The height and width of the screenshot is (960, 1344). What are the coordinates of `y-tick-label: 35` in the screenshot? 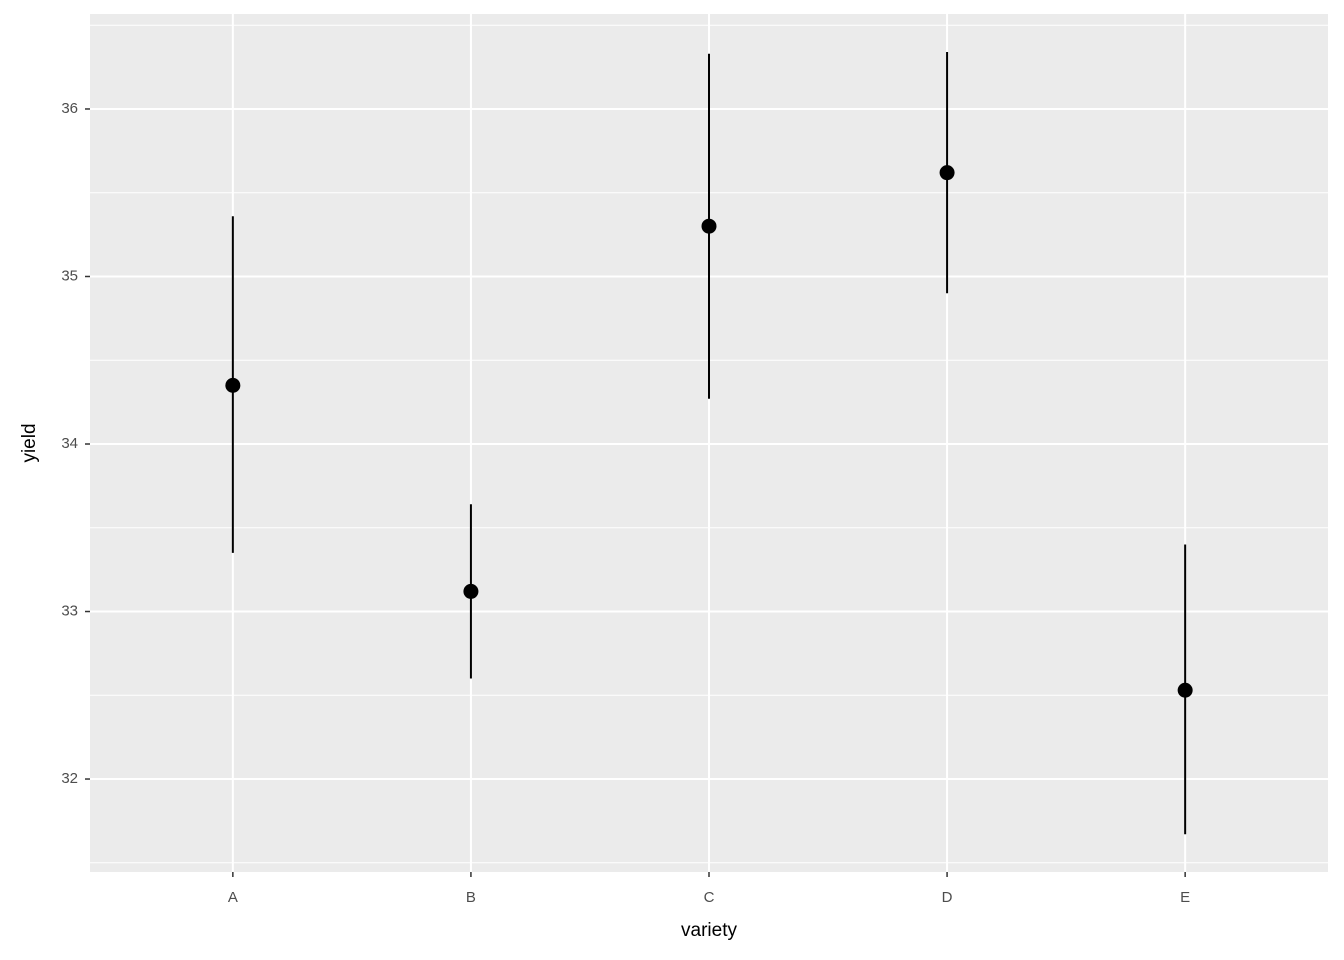 It's located at (69, 275).